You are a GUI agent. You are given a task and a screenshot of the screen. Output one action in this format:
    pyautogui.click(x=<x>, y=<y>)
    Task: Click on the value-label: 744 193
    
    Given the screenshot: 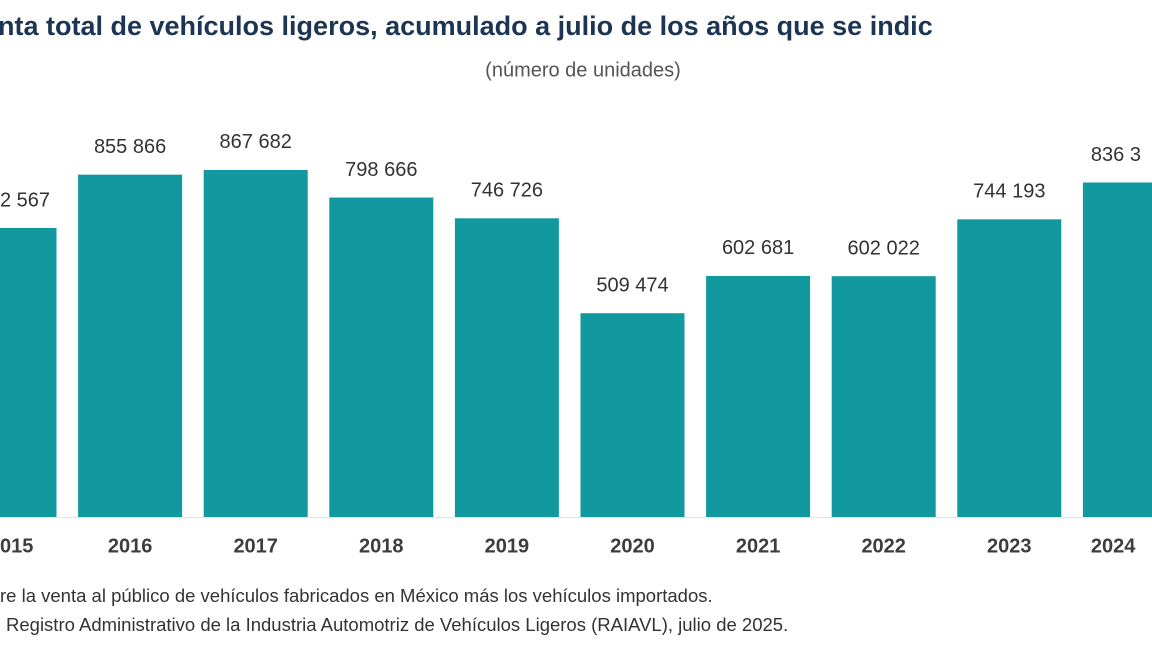 What is the action you would take?
    pyautogui.click(x=1009, y=192)
    